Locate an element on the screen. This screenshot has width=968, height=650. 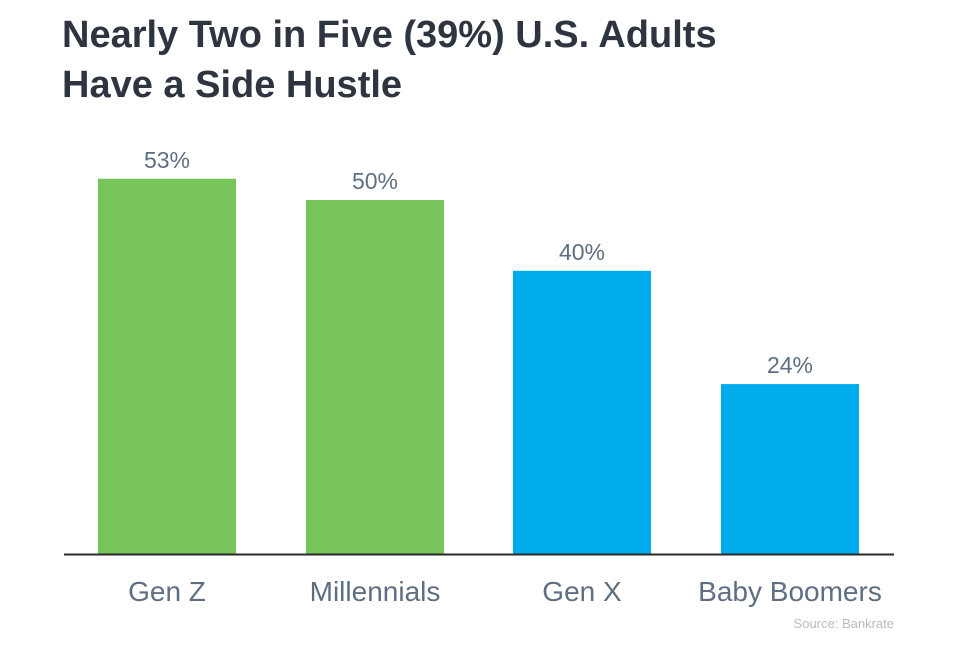
bar-gen-x is located at coordinates (582, 412).